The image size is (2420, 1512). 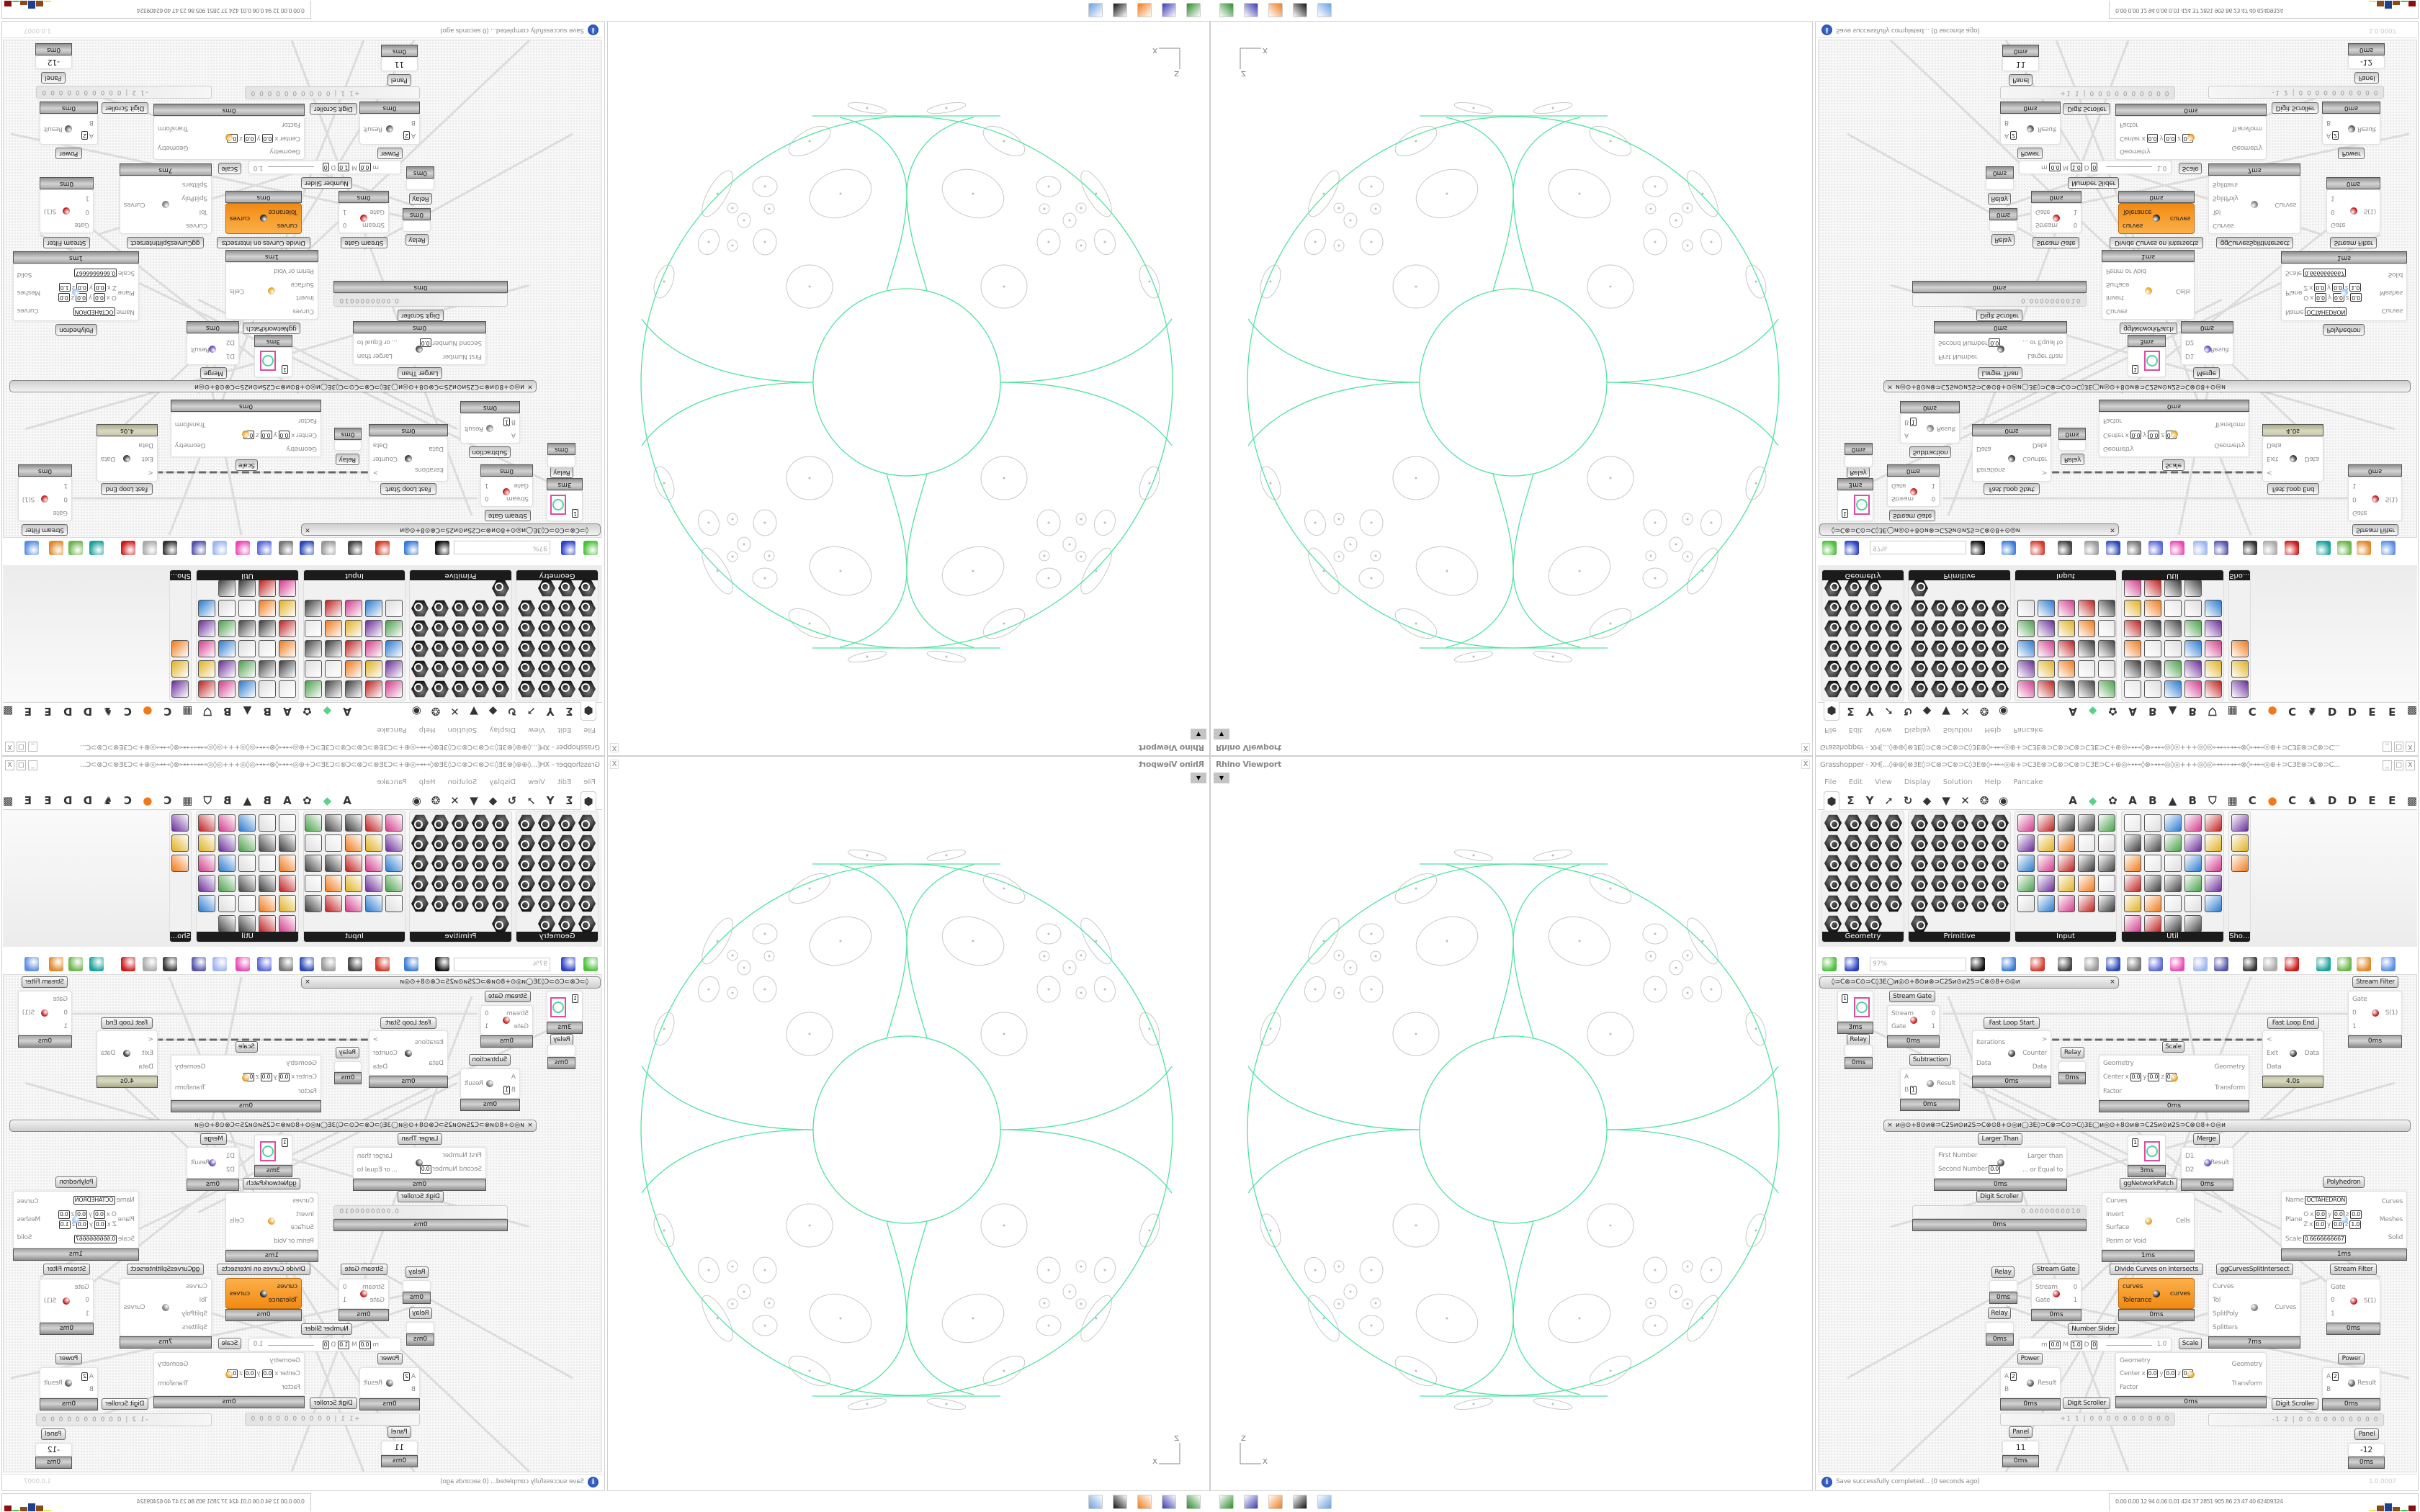 I want to click on blue-sphere-icon, so click(x=31, y=964).